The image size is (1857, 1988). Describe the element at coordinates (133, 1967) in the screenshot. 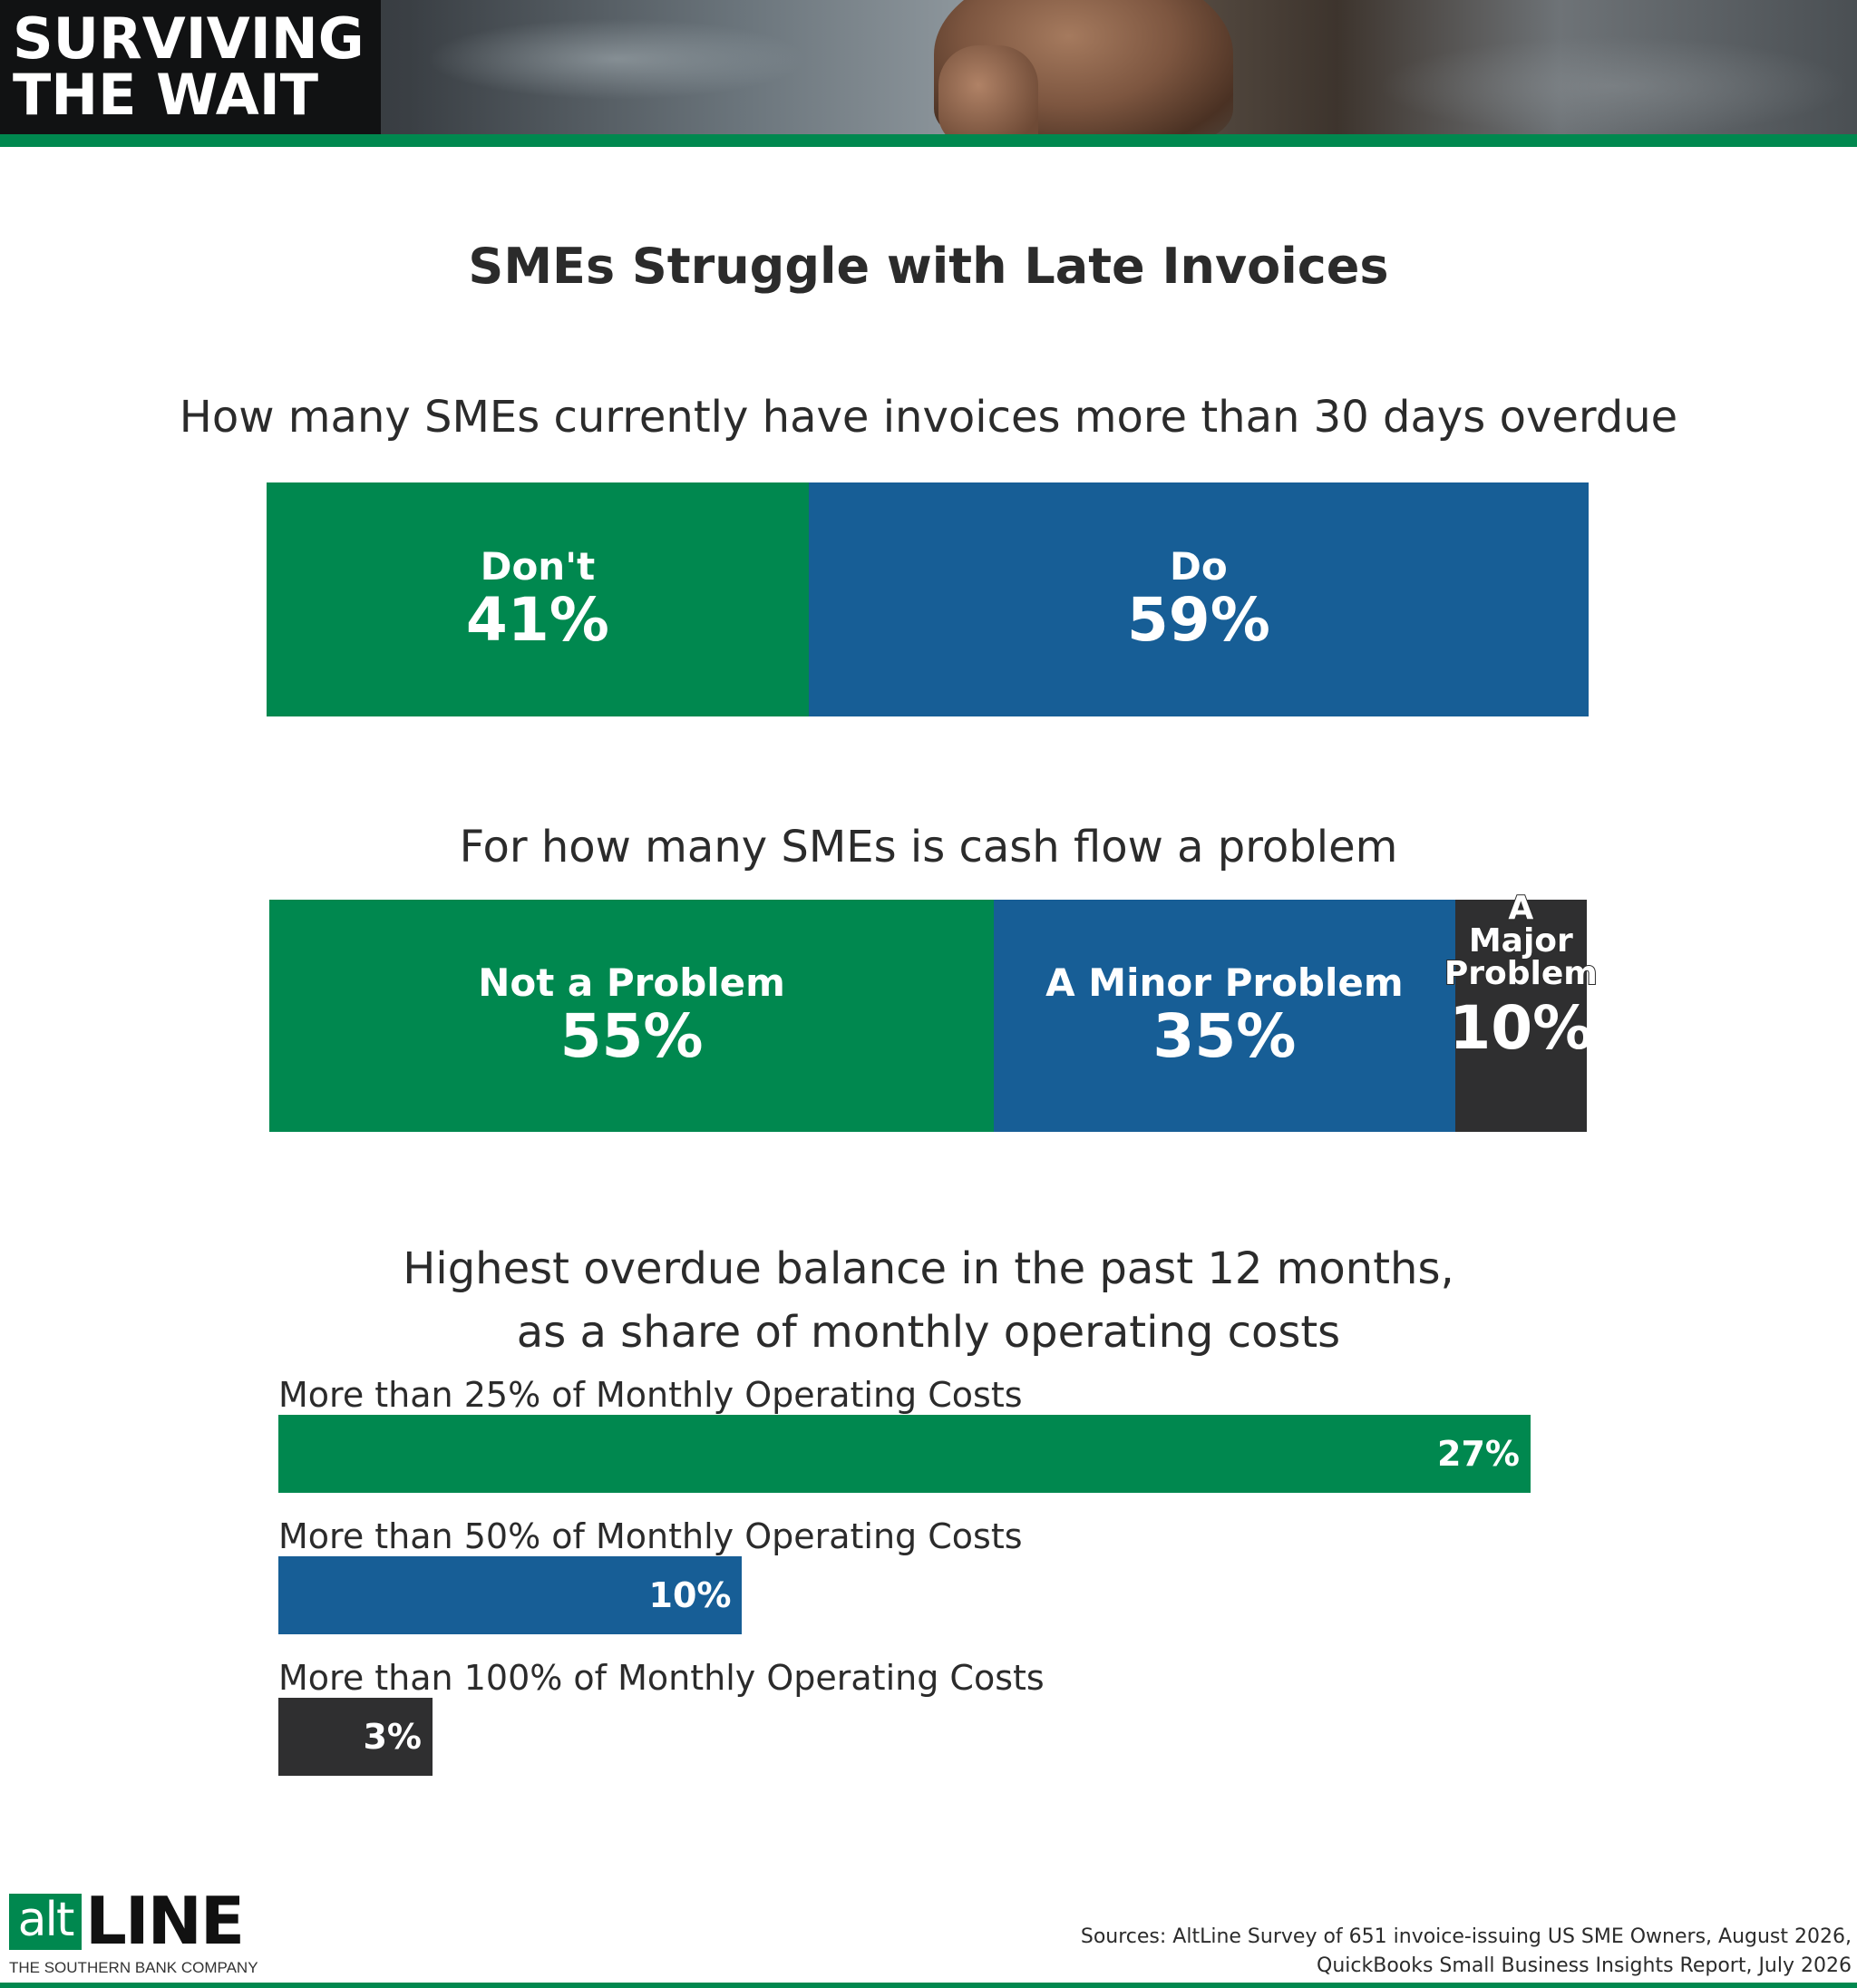

I see `logo-tagline: THE SOUTHERN BANK COMPANY` at that location.